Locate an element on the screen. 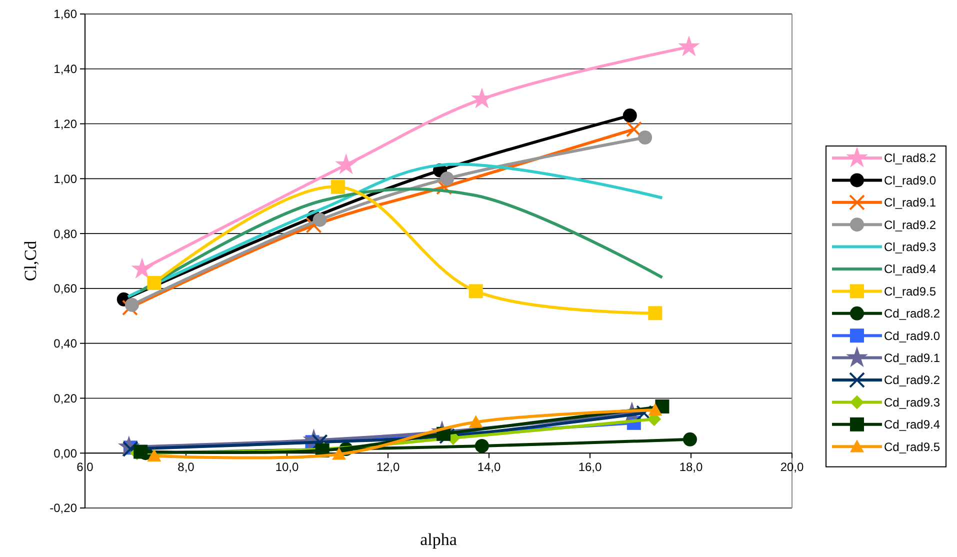 The width and height of the screenshot is (957, 557). legend-label: Cl_rad9.0 is located at coordinates (910, 180).